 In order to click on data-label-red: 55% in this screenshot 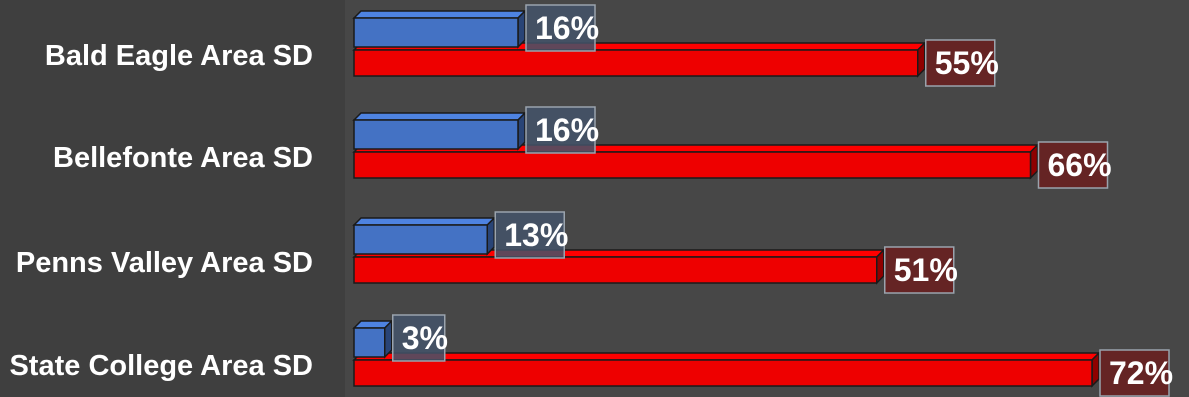, I will do `click(962, 63)`.